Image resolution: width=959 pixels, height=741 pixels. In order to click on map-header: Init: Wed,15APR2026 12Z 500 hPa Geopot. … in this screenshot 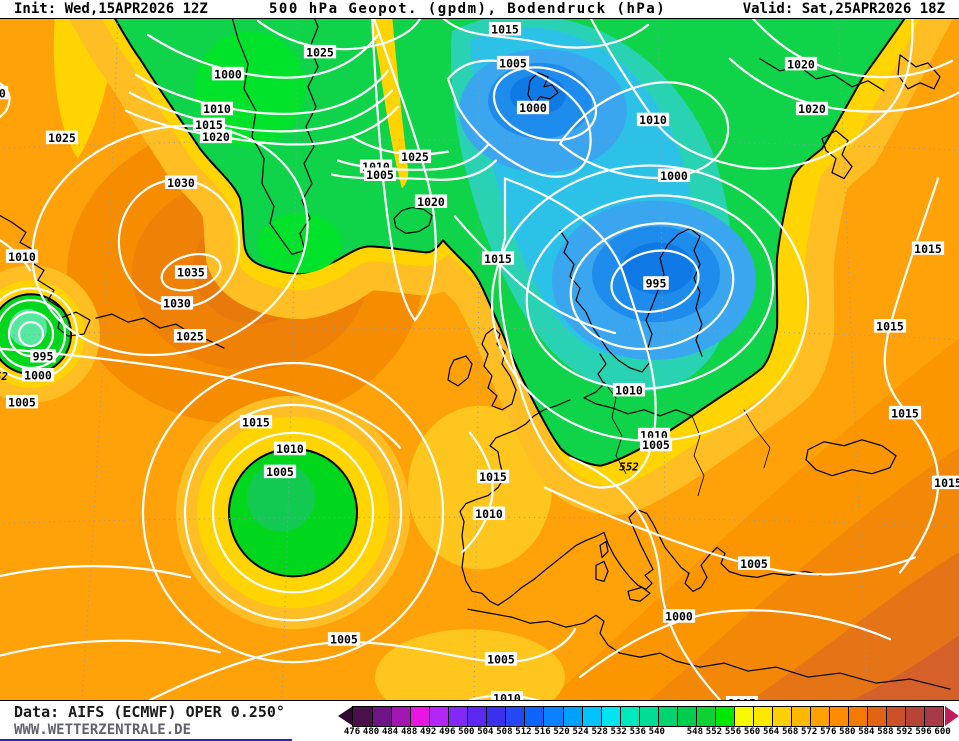, I will do `click(479, 9)`.